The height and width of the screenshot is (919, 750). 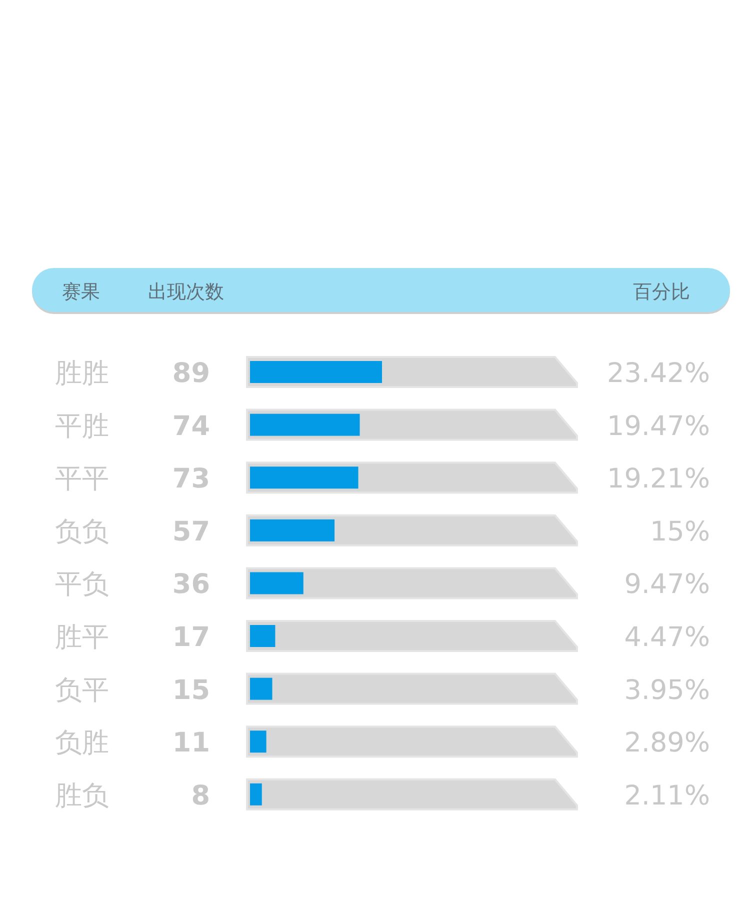 What do you see at coordinates (186, 292) in the screenshot?
I see `x-axis-title: 出现次数` at bounding box center [186, 292].